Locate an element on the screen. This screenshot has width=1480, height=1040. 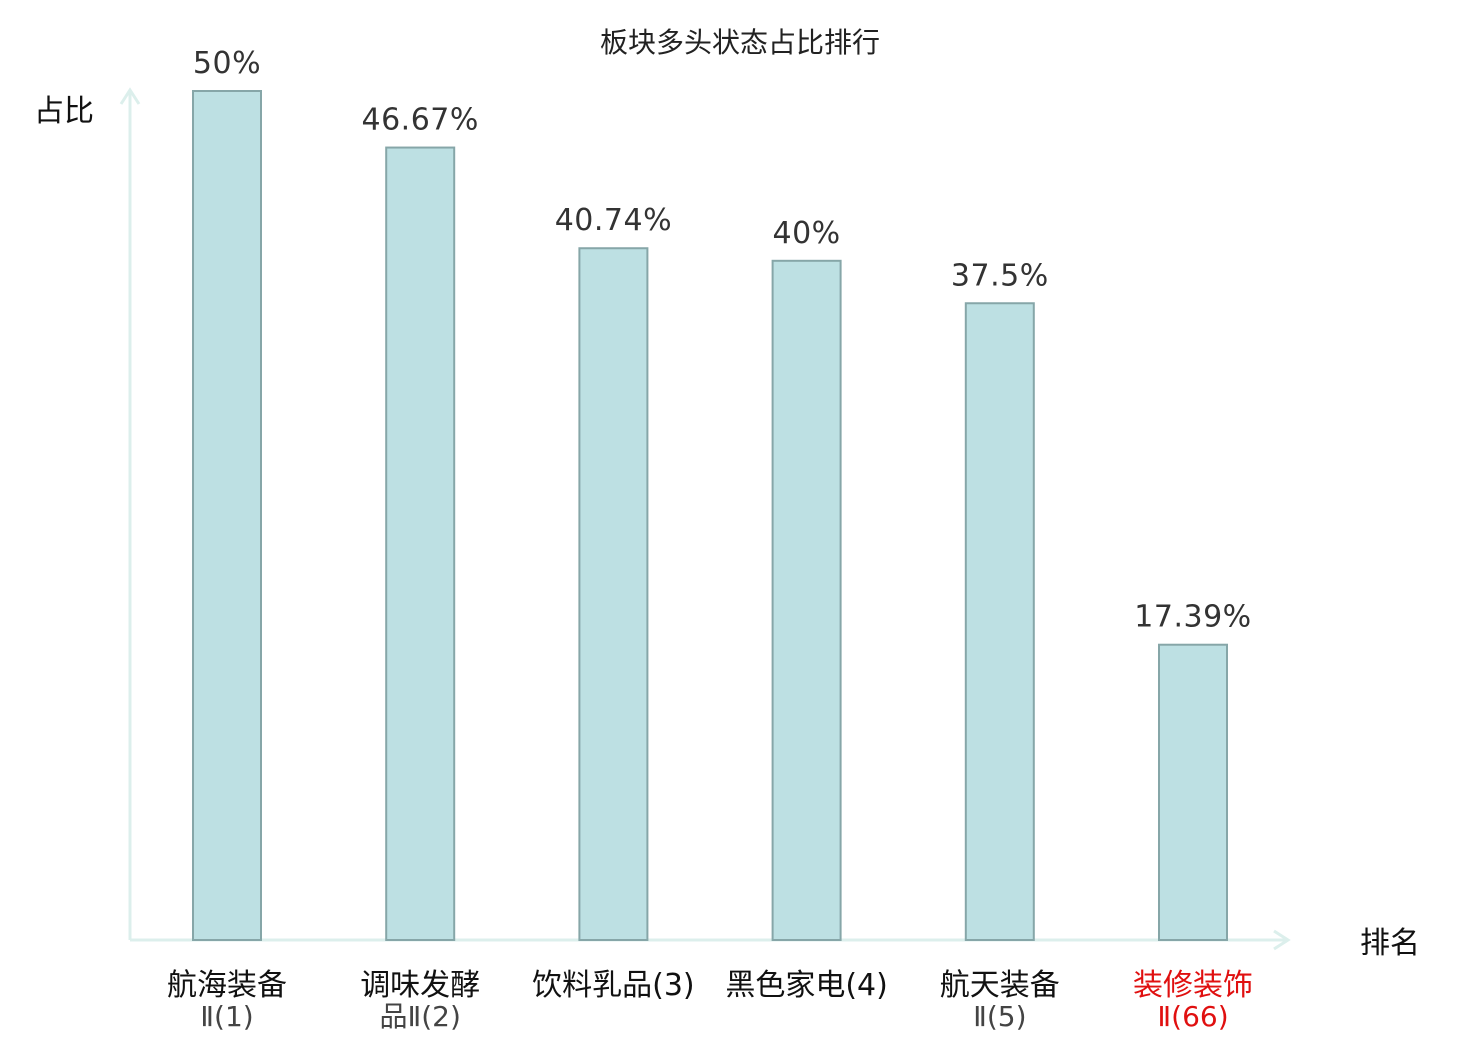
category-label: 航海装备 is located at coordinates (227, 985).